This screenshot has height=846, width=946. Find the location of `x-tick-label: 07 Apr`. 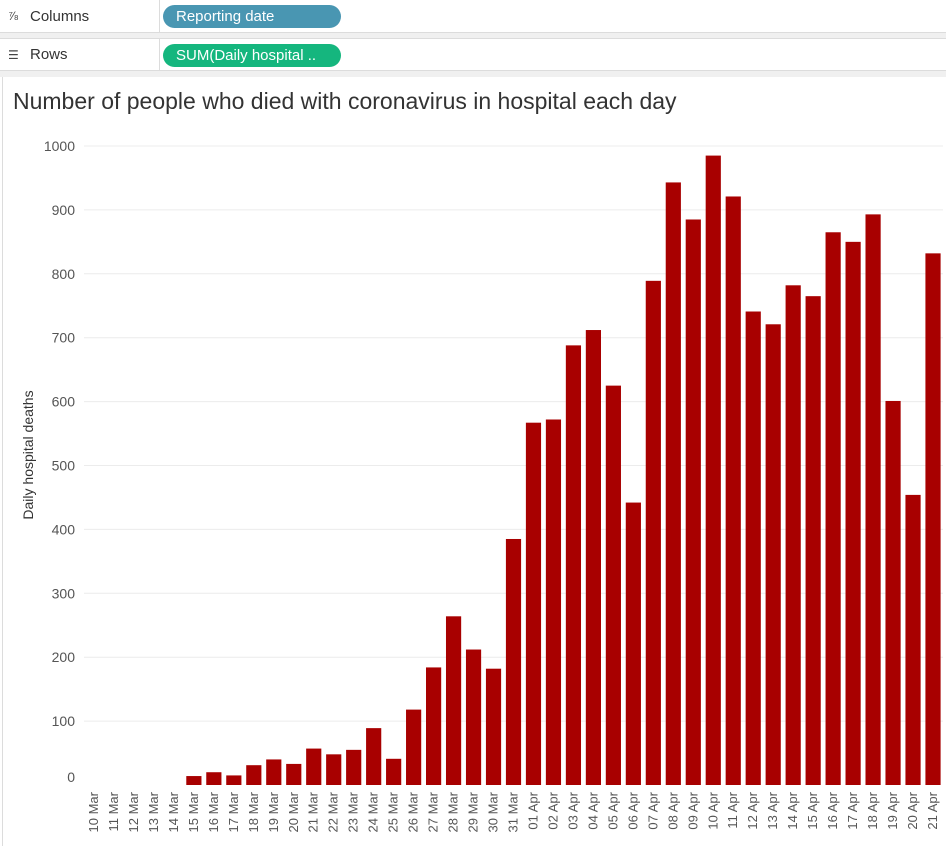

x-tick-label: 07 Apr is located at coordinates (652, 810).